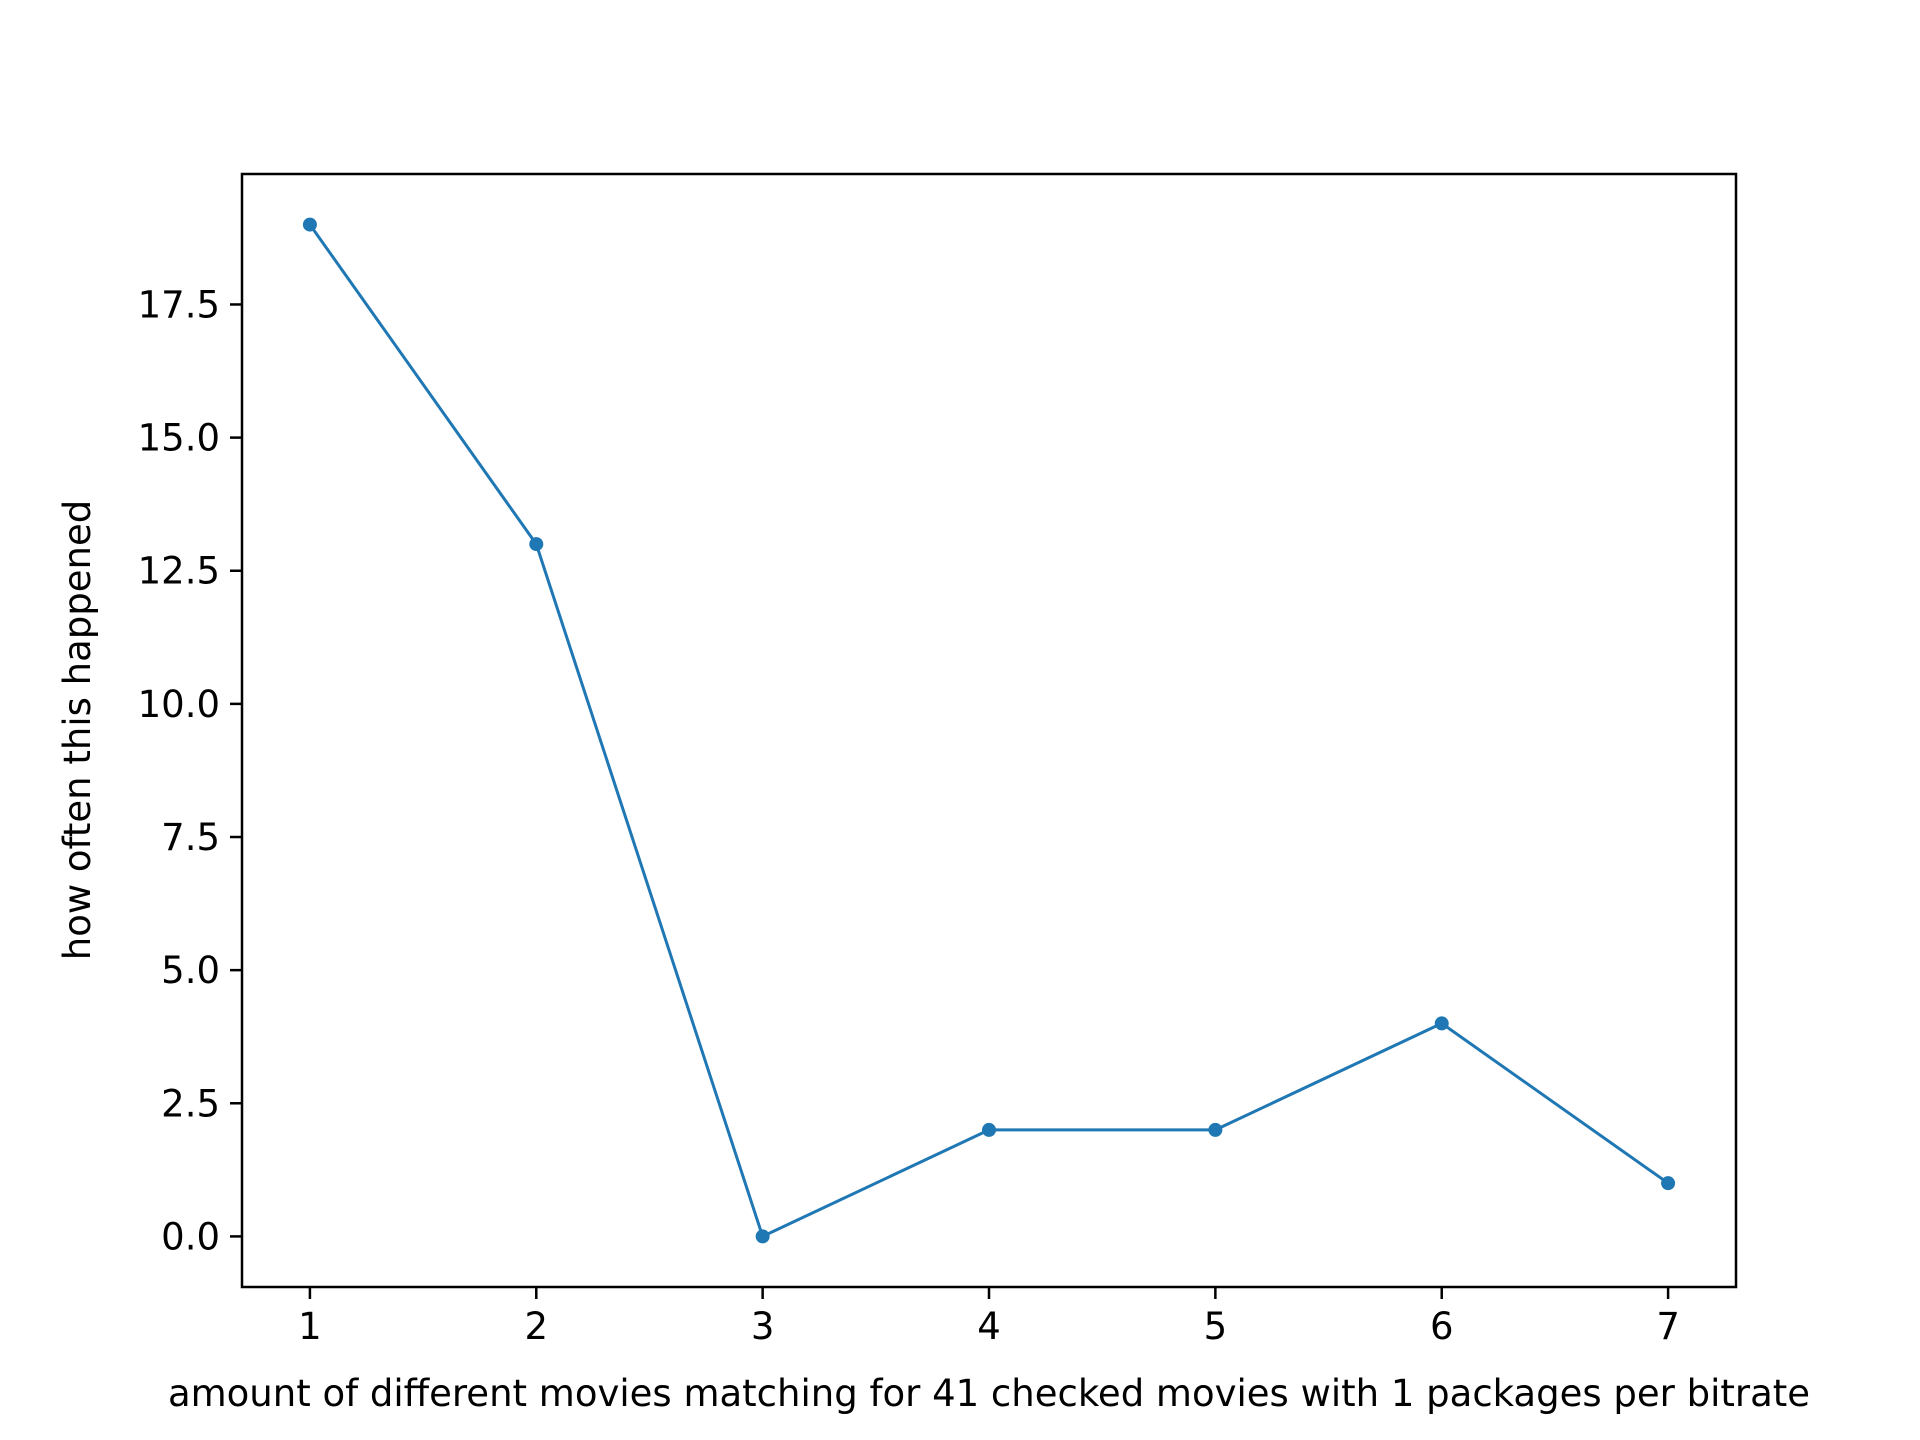  Describe the element at coordinates (190, 1103) in the screenshot. I see `y-tick-label: 2.5` at that location.